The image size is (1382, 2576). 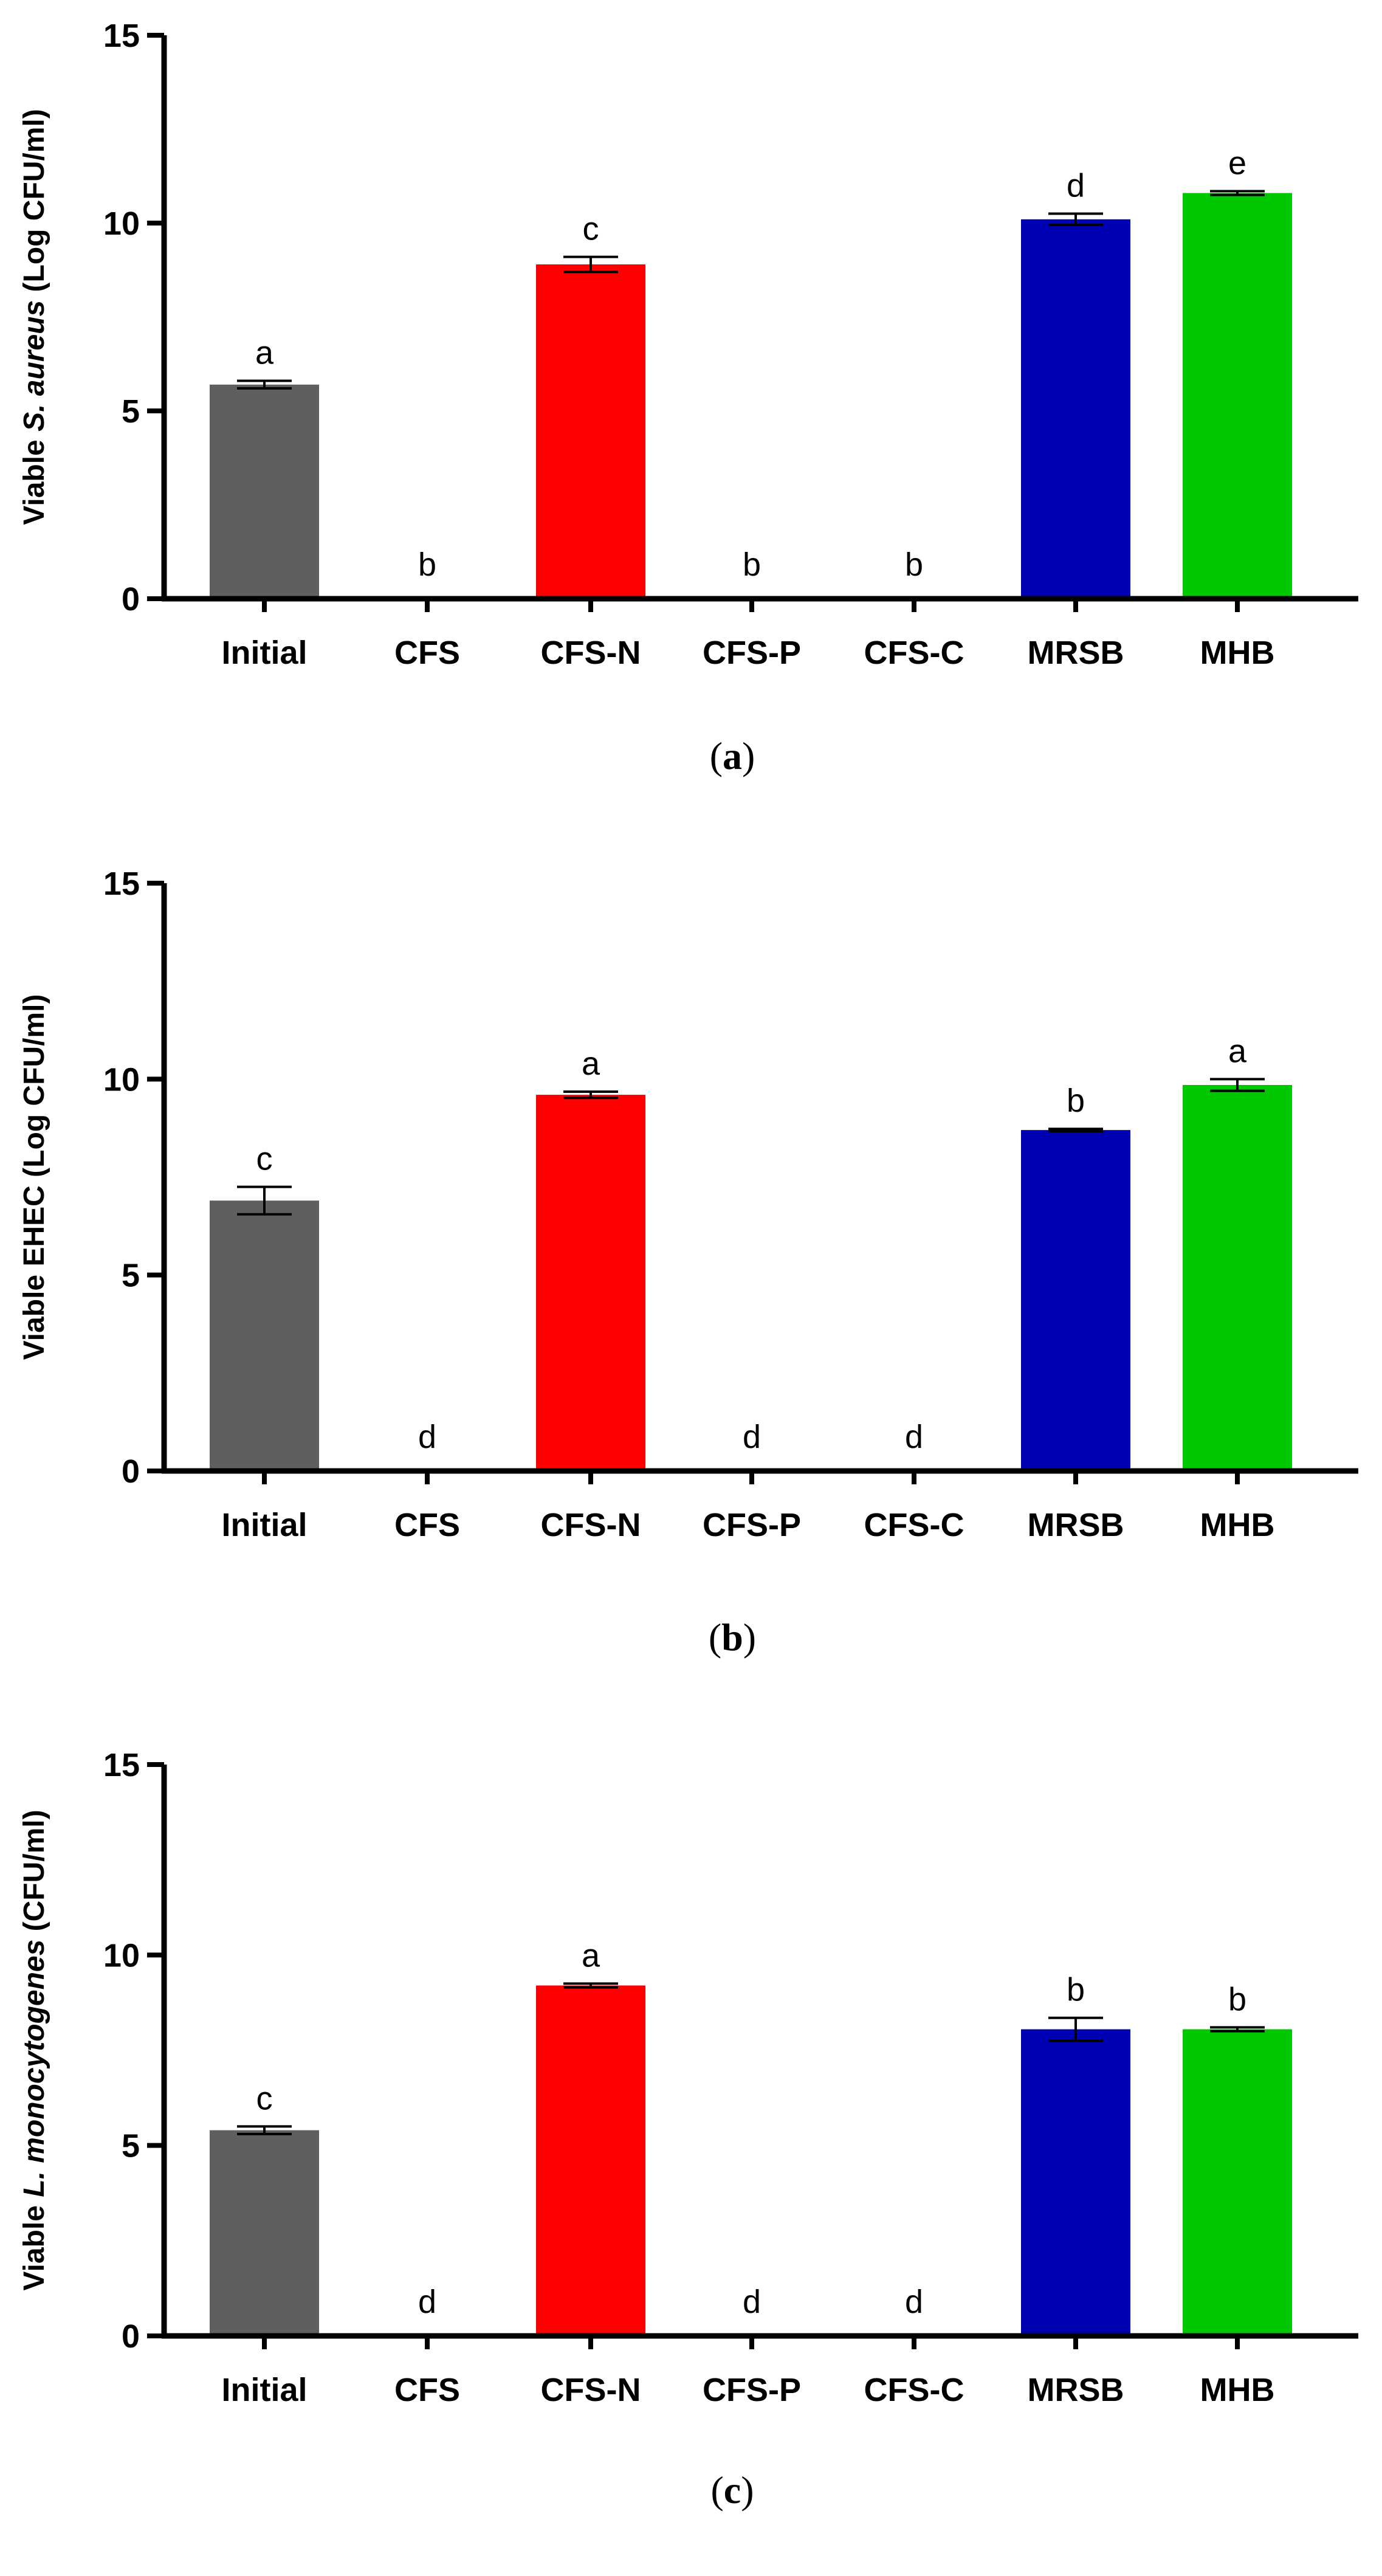 What do you see at coordinates (1075, 1300) in the screenshot?
I see `bar-b-MRSB` at bounding box center [1075, 1300].